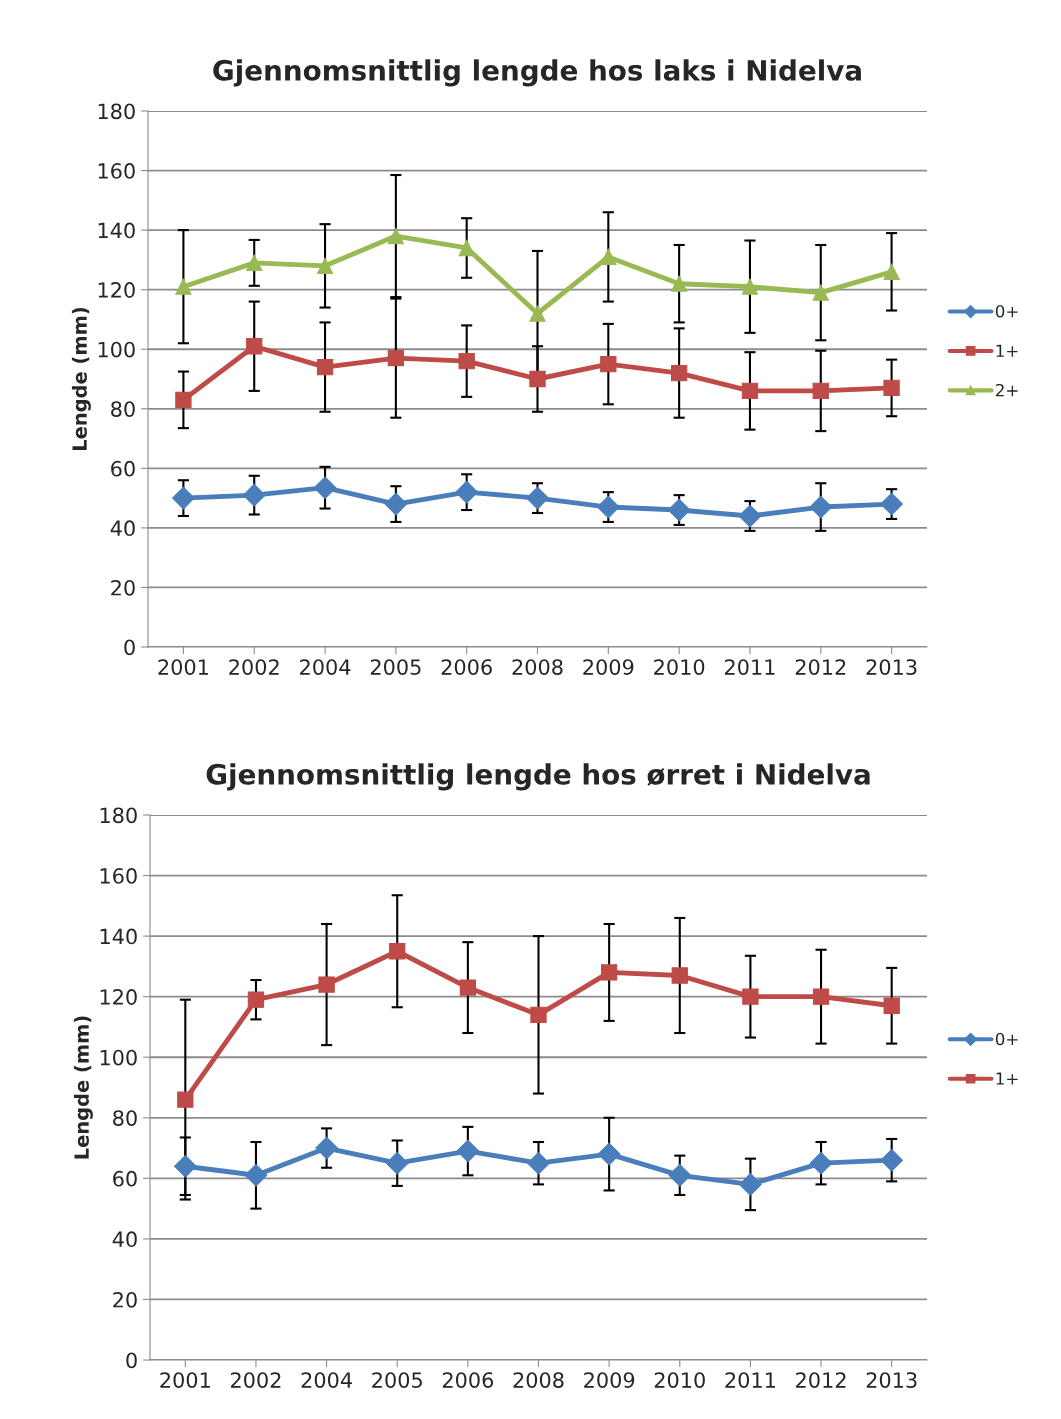 Image resolution: width=1061 pixels, height=1419 pixels. What do you see at coordinates (537, 73) in the screenshot?
I see `chart-title: Gjennomsnittlig lengde hos laks i Nidelva` at bounding box center [537, 73].